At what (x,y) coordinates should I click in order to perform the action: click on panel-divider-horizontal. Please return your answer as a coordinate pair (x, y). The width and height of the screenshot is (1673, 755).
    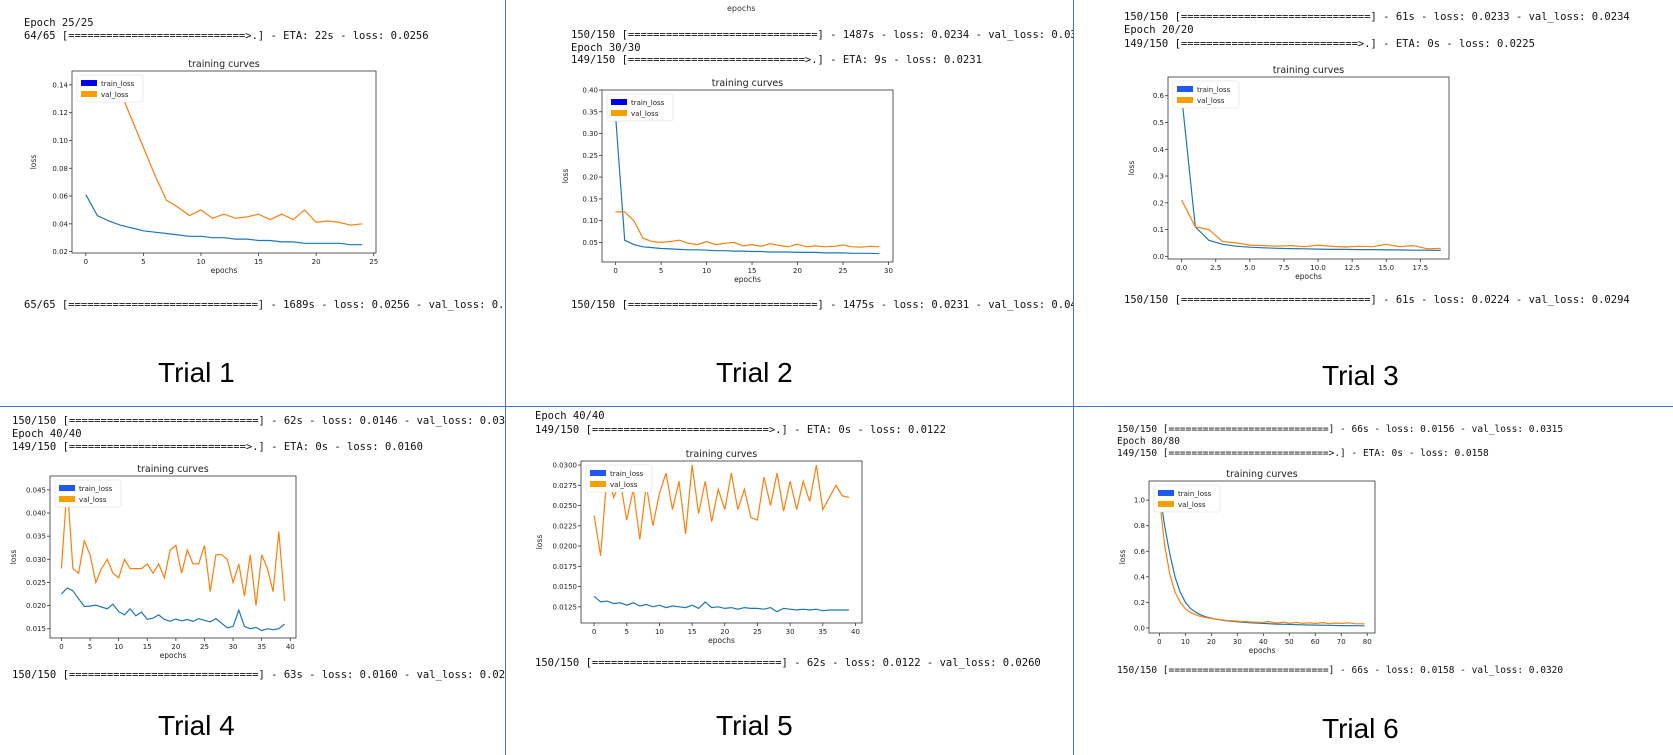
    Looking at the image, I should click on (836, 406).